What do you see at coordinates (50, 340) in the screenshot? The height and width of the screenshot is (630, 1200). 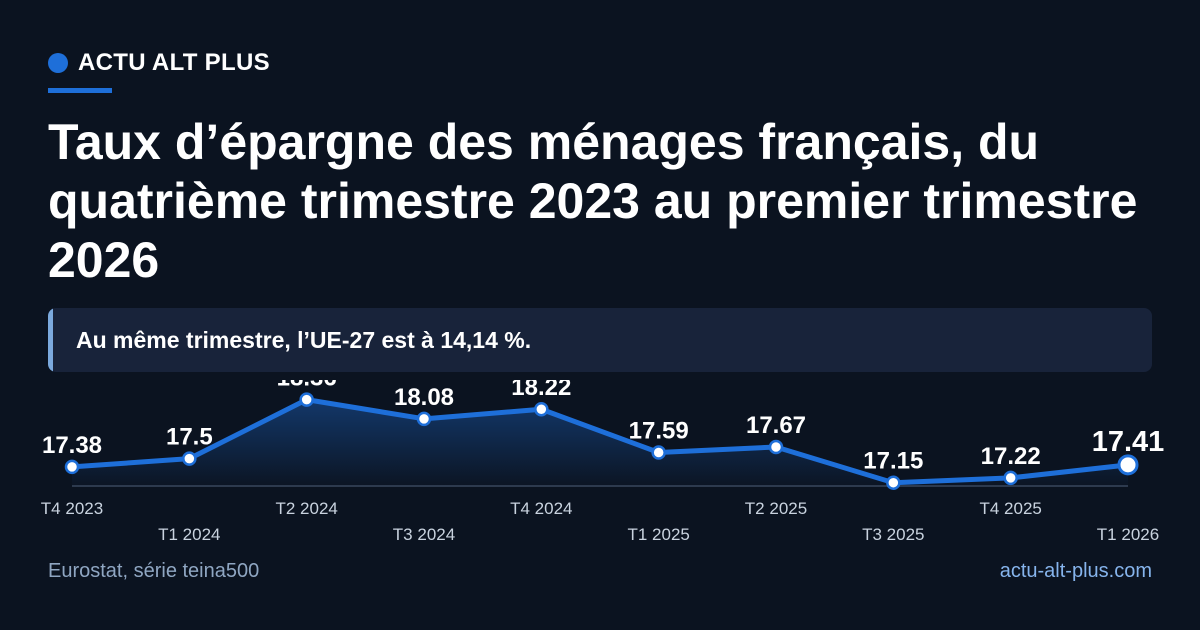 I see `callout-accent-bar` at bounding box center [50, 340].